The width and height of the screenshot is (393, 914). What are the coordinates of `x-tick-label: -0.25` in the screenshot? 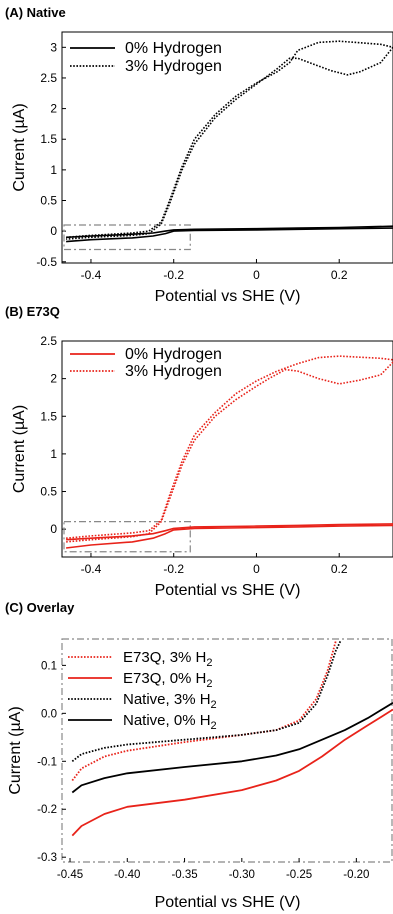 It's located at (299, 875).